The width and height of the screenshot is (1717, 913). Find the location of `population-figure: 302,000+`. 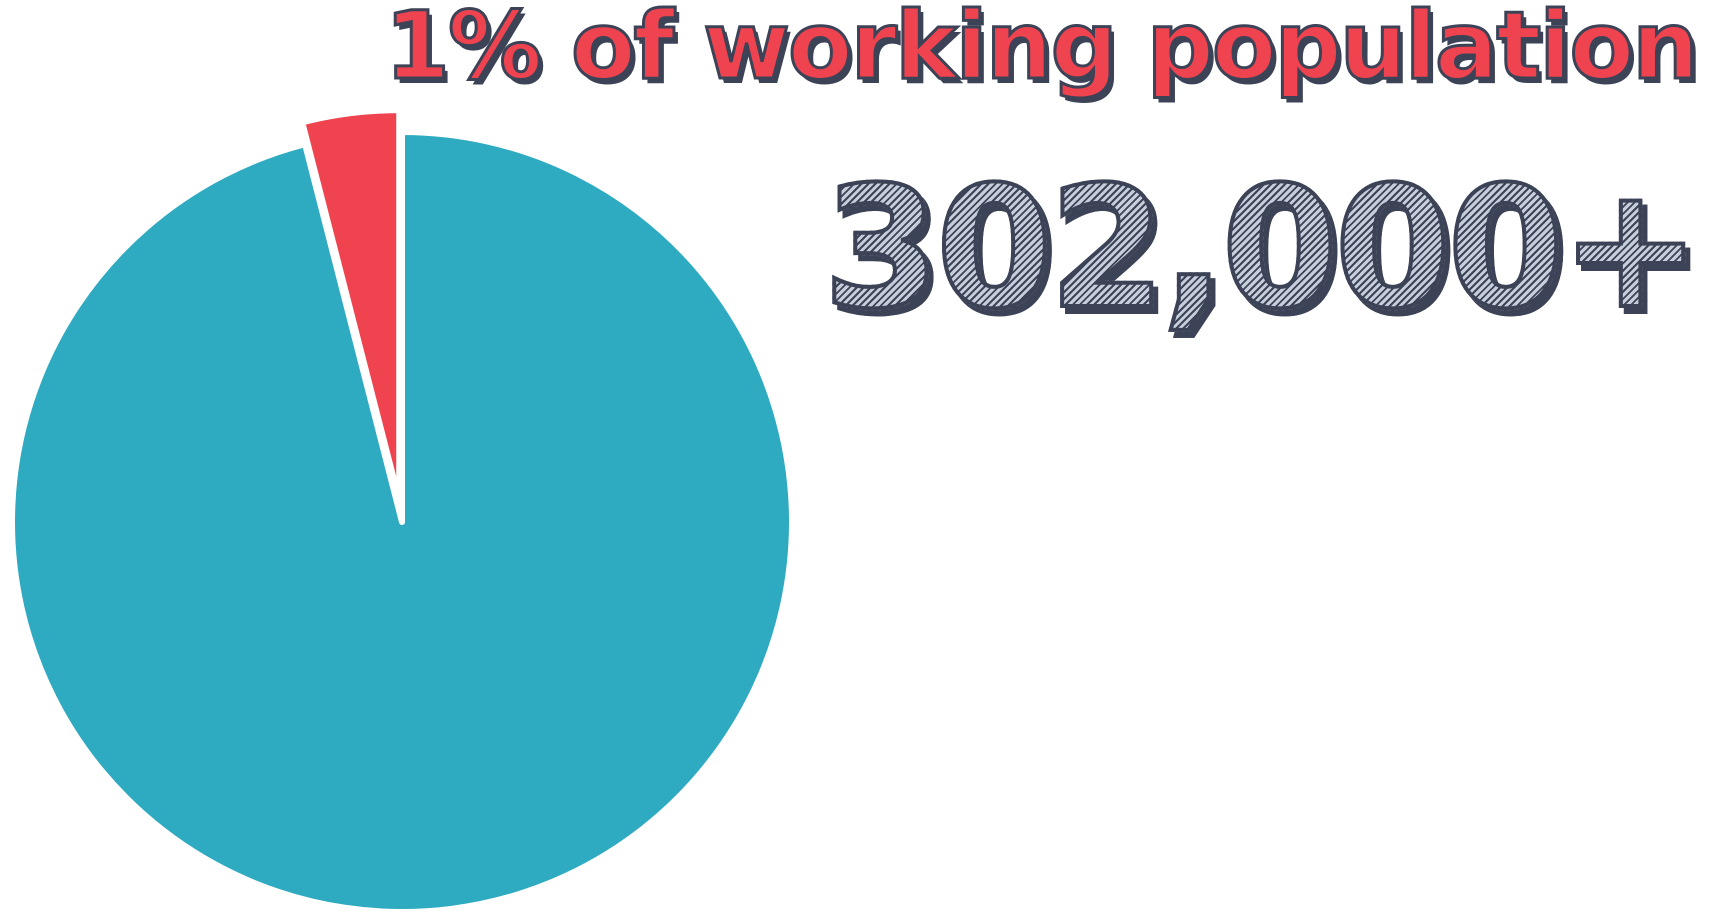

population-figure: 302,000+ is located at coordinates (1262, 248).